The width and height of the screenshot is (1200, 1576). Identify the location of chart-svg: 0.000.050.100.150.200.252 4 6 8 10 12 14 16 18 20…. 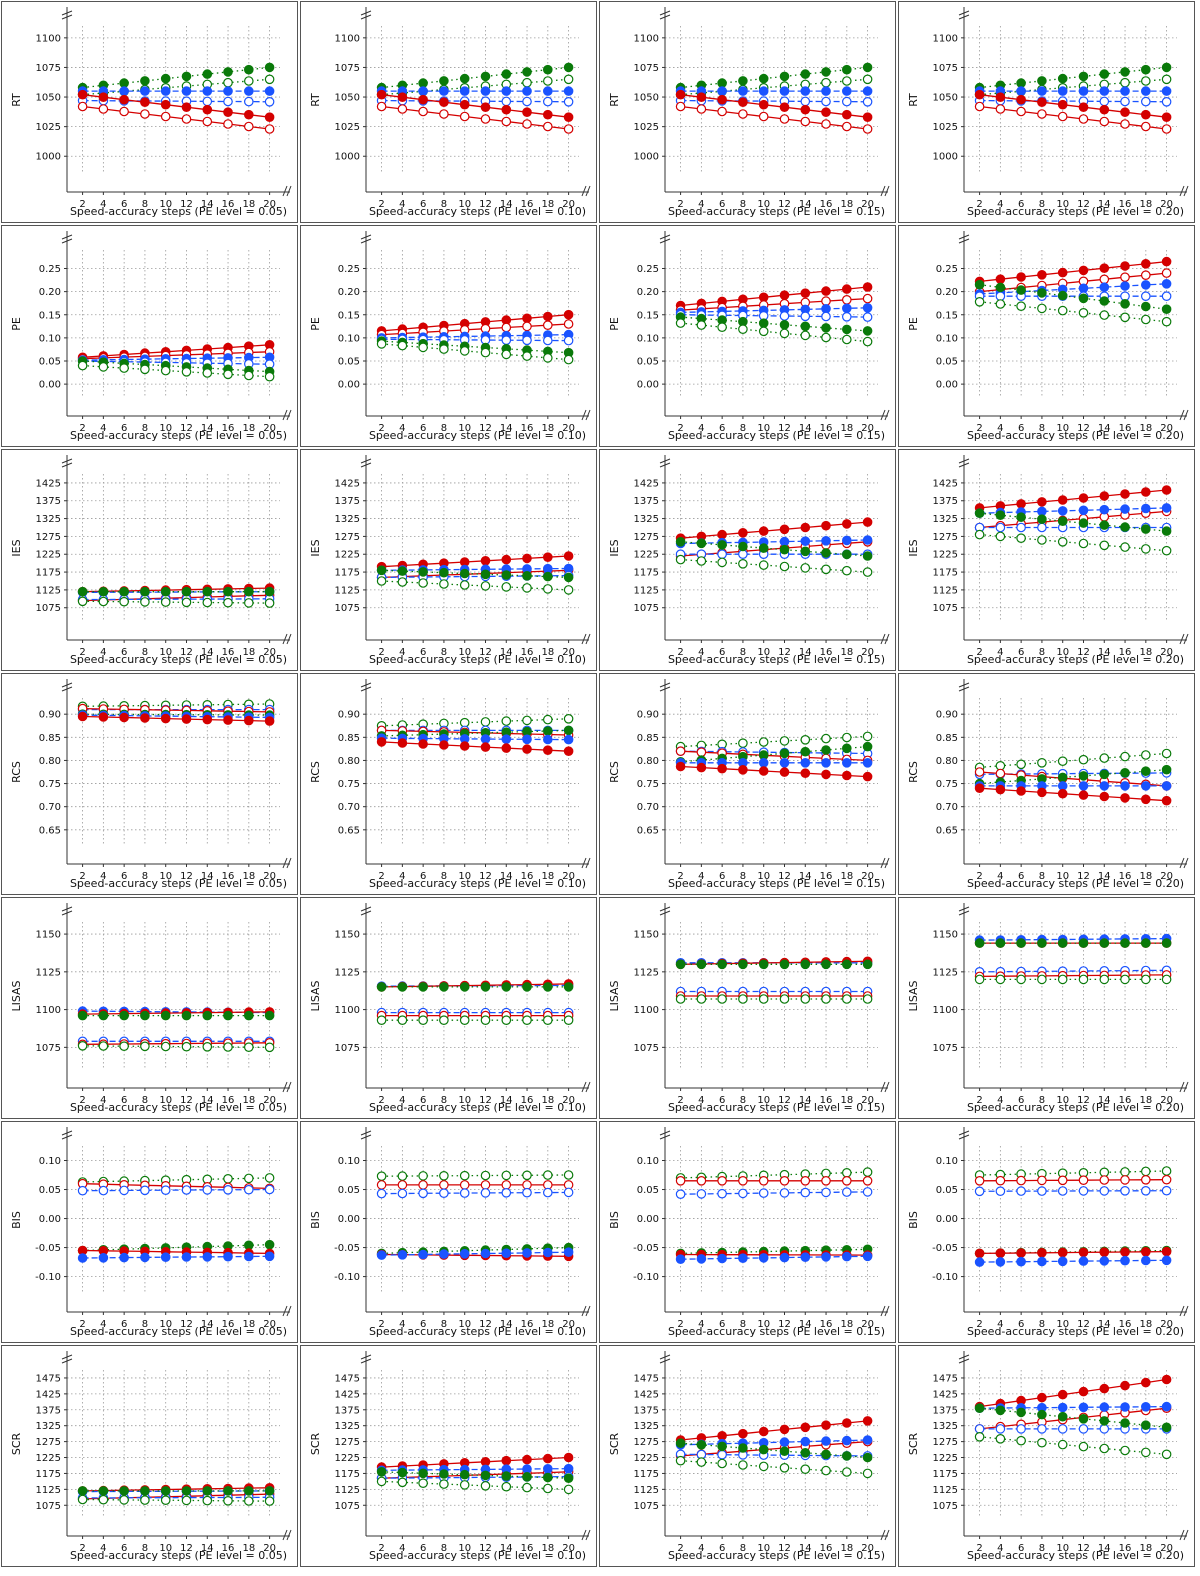
(151, 336).